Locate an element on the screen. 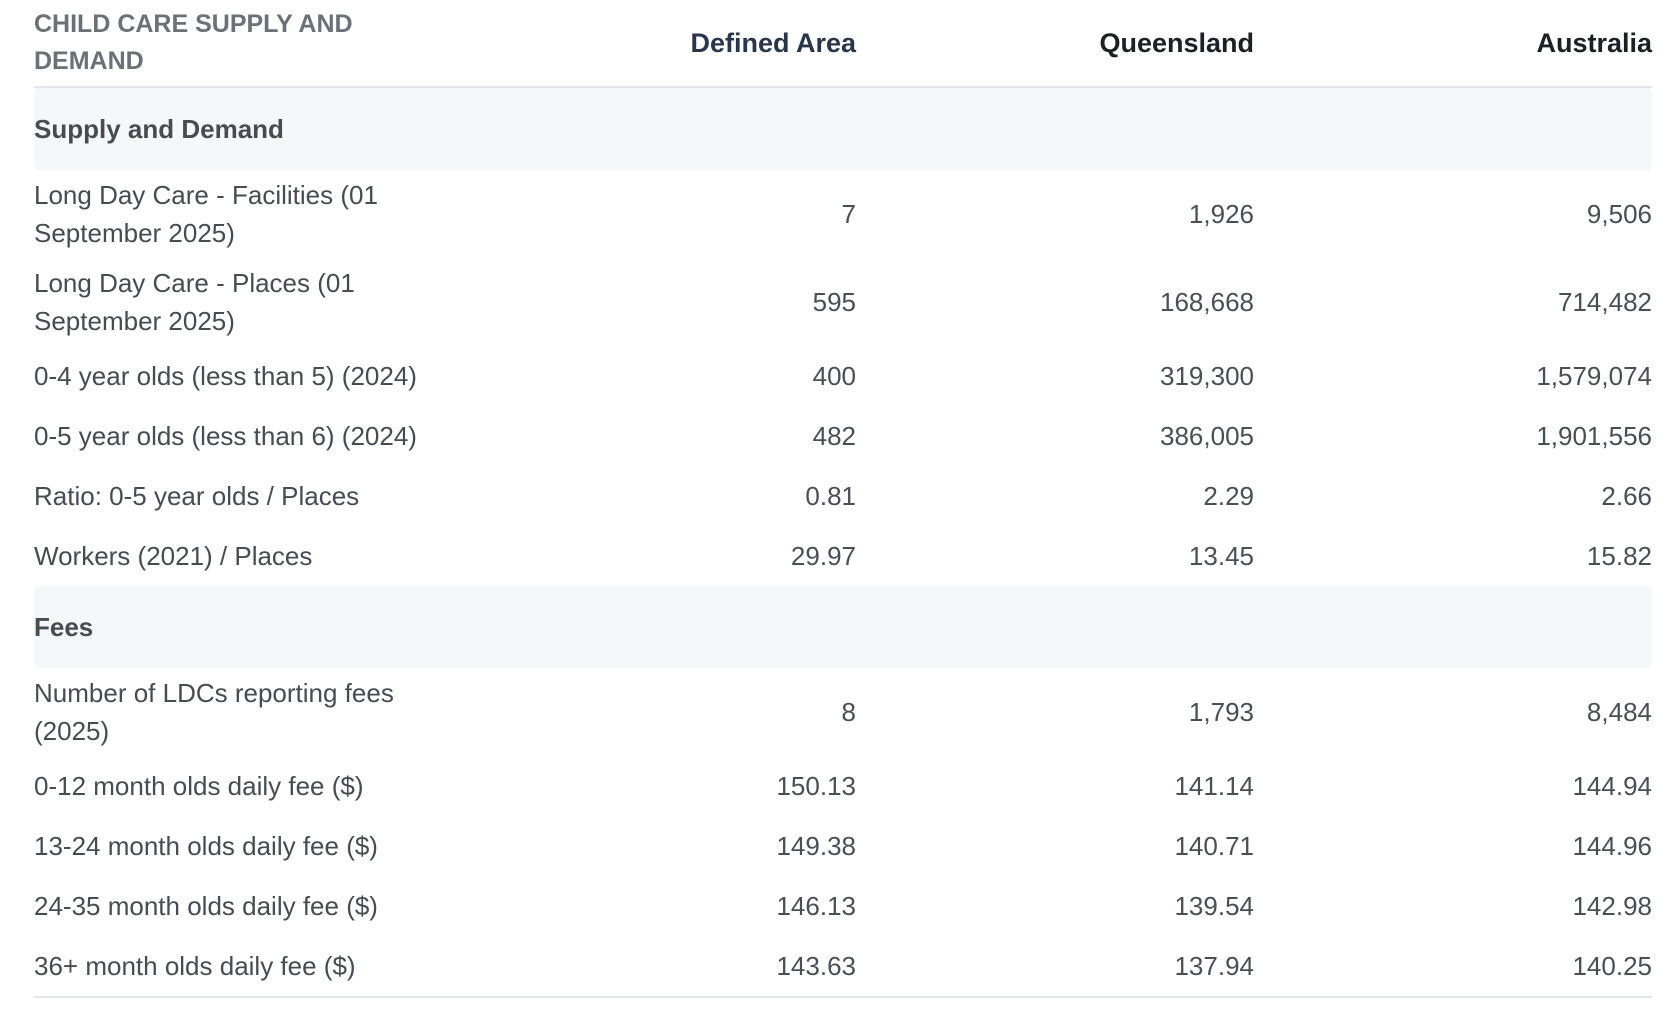  australia-value: 2.66 is located at coordinates (1626, 496).